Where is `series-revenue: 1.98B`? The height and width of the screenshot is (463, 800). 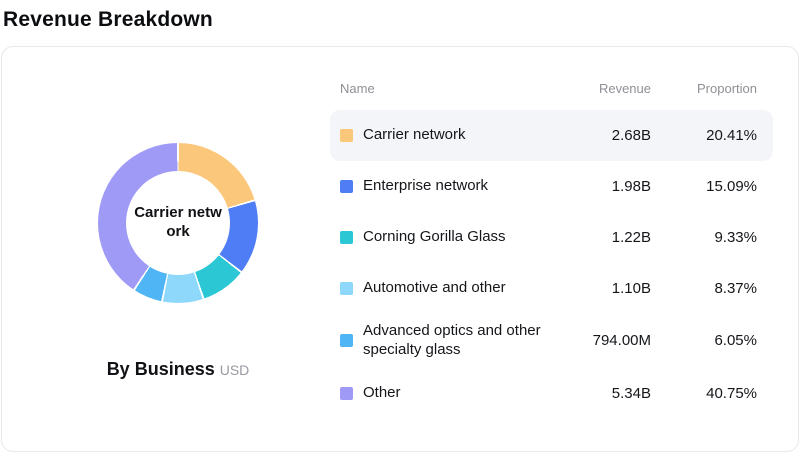 series-revenue: 1.98B is located at coordinates (631, 186).